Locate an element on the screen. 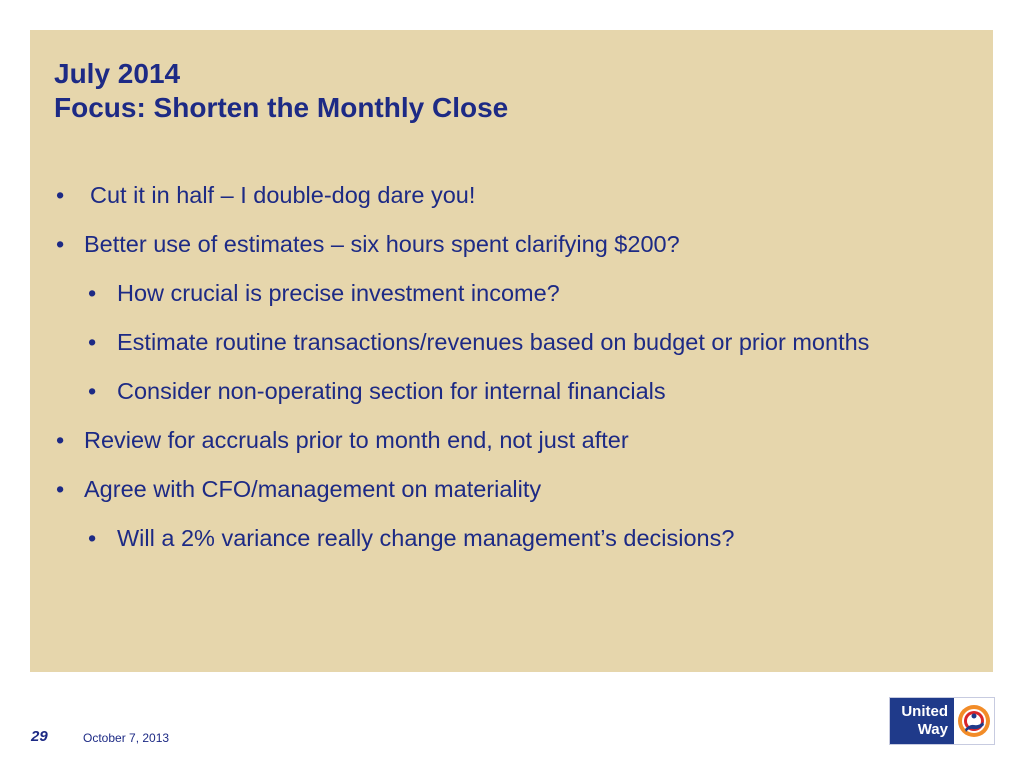 The image size is (1024, 768). bullet-item: Agree with CFO/management on materiality is located at coordinates (499, 489).